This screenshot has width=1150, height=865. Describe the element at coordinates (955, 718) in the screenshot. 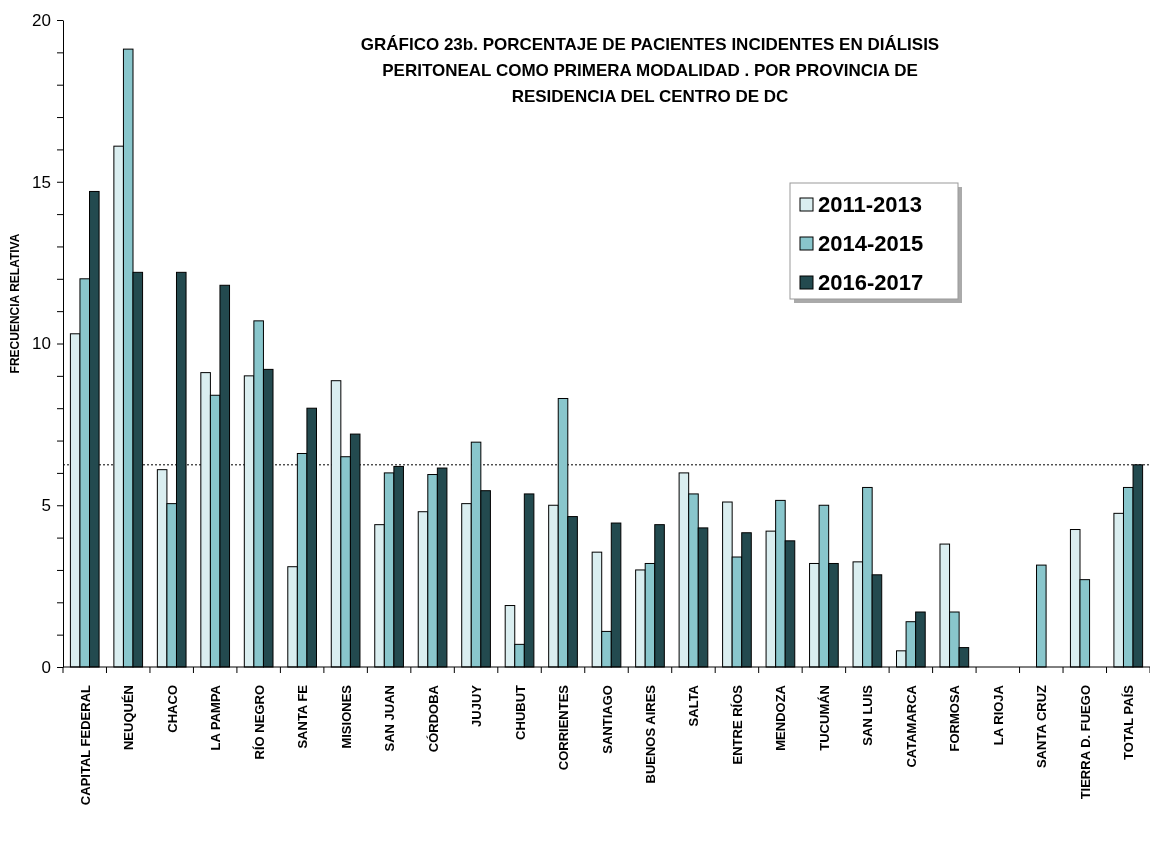

I see `x-tick-label: FORMOSA` at that location.